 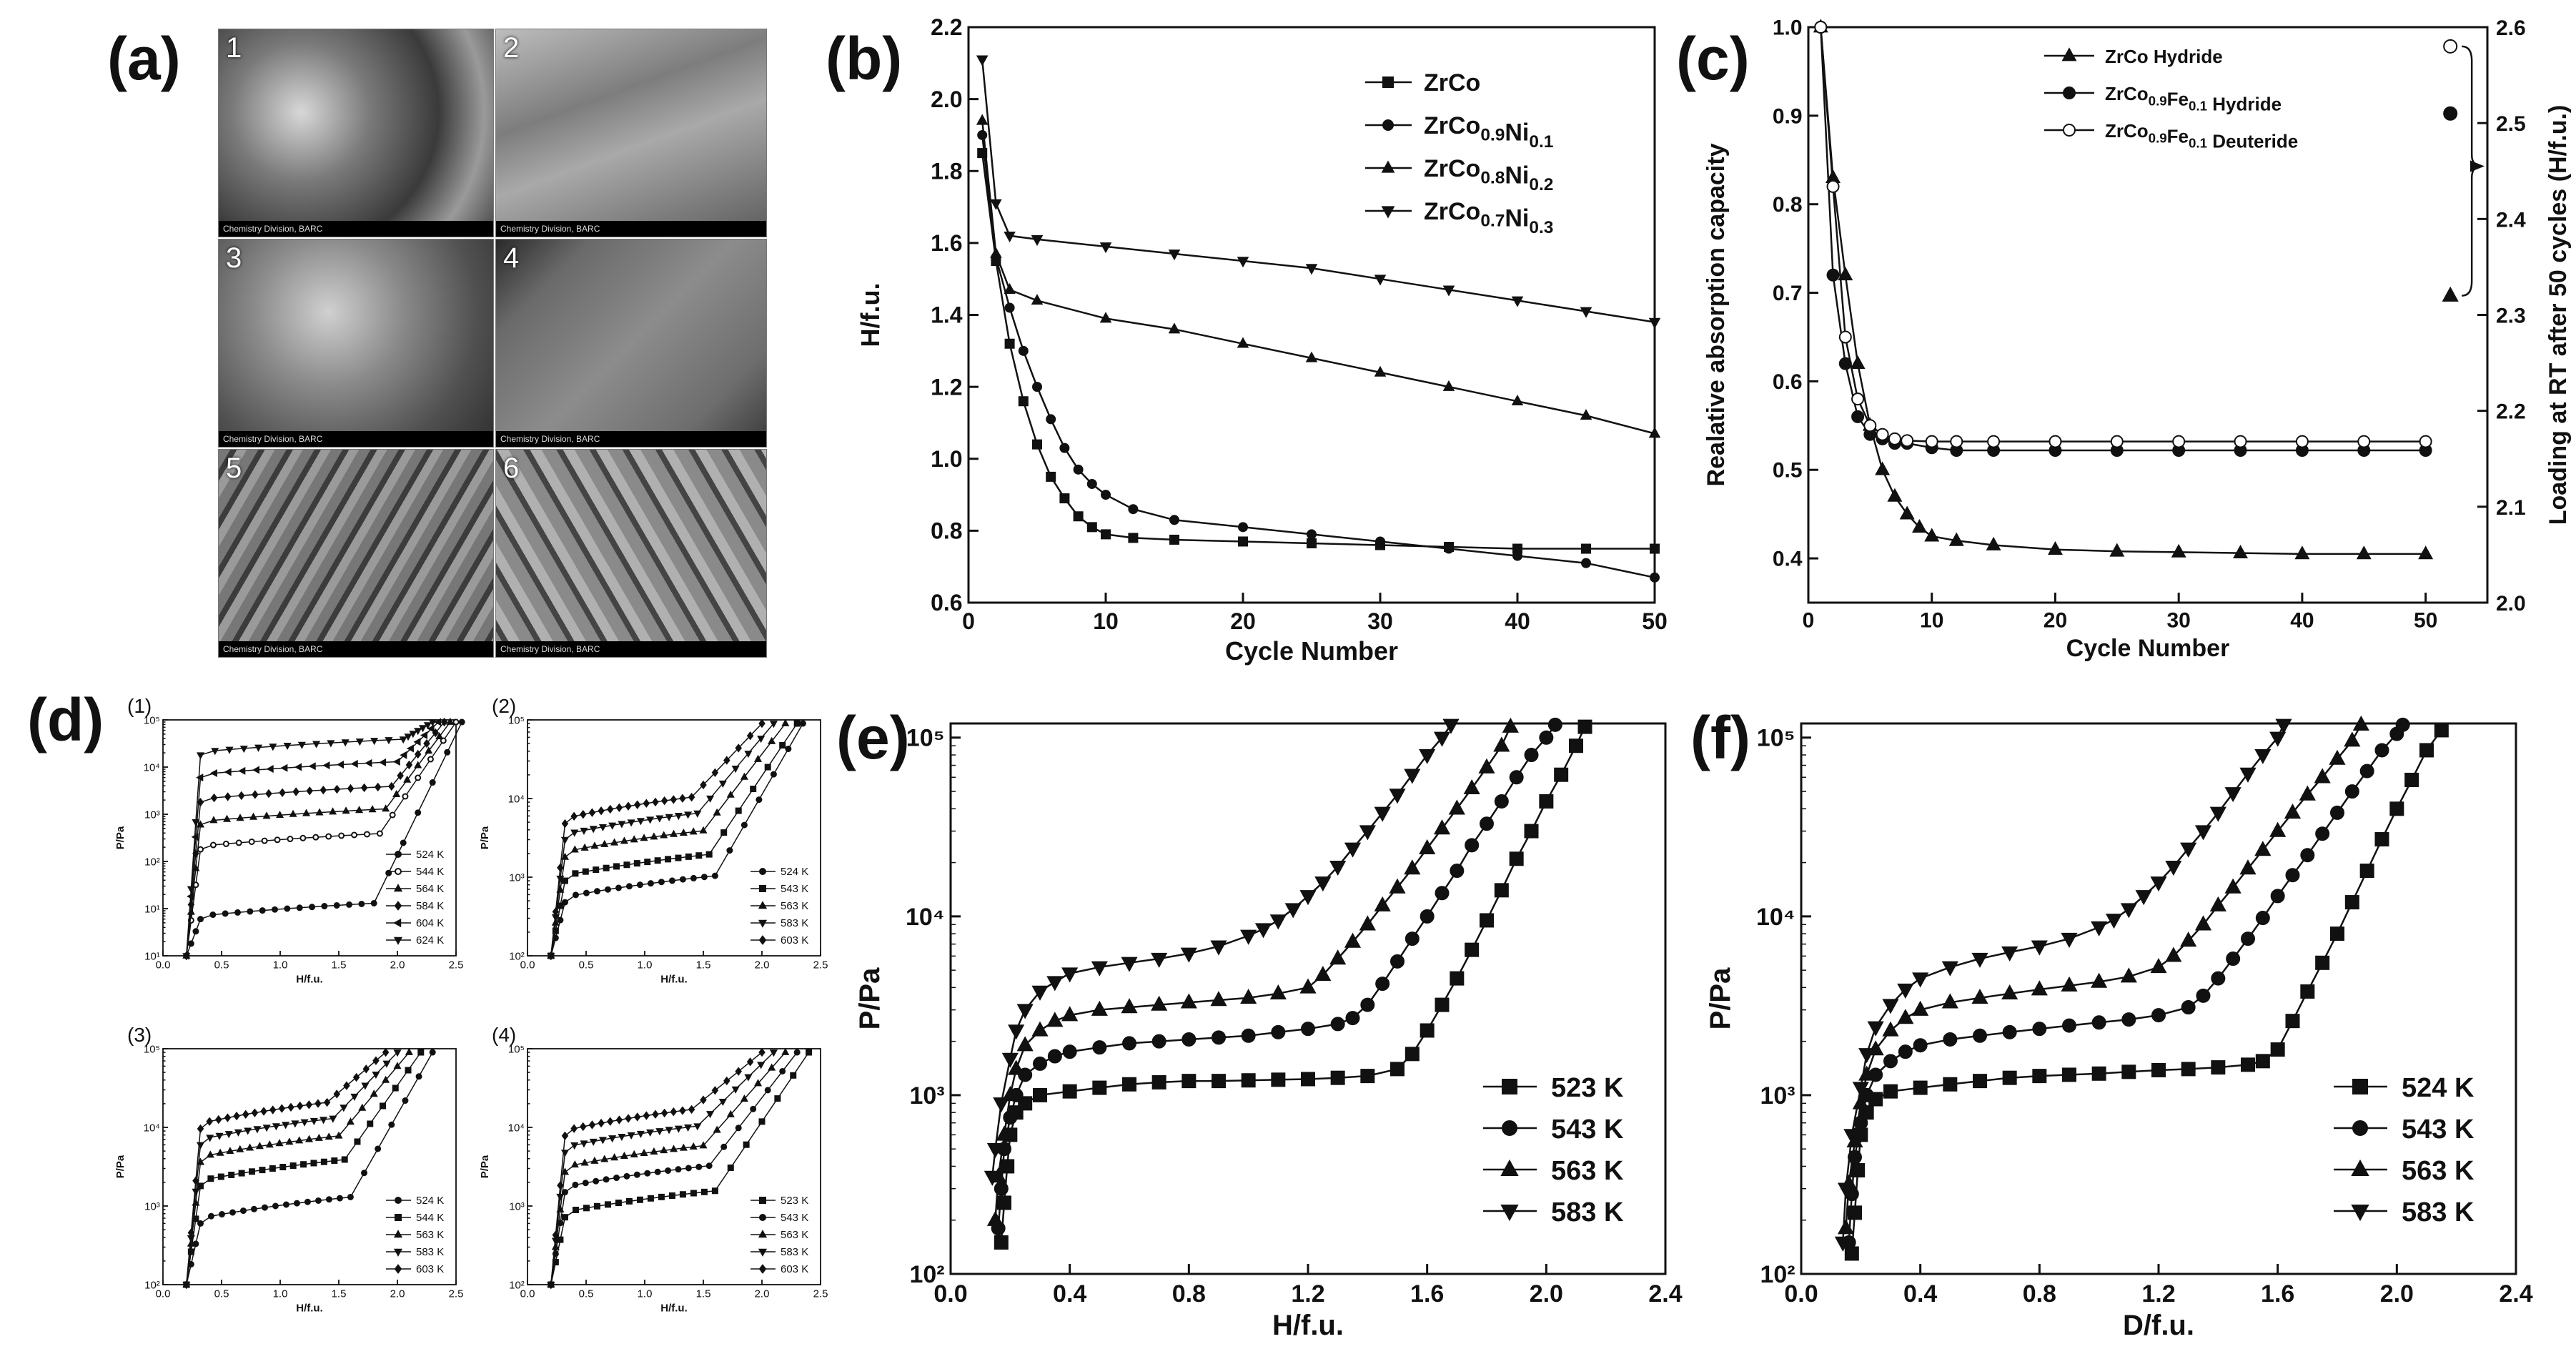 I want to click on y-tick-label: 10⁴, so click(x=516, y=799).